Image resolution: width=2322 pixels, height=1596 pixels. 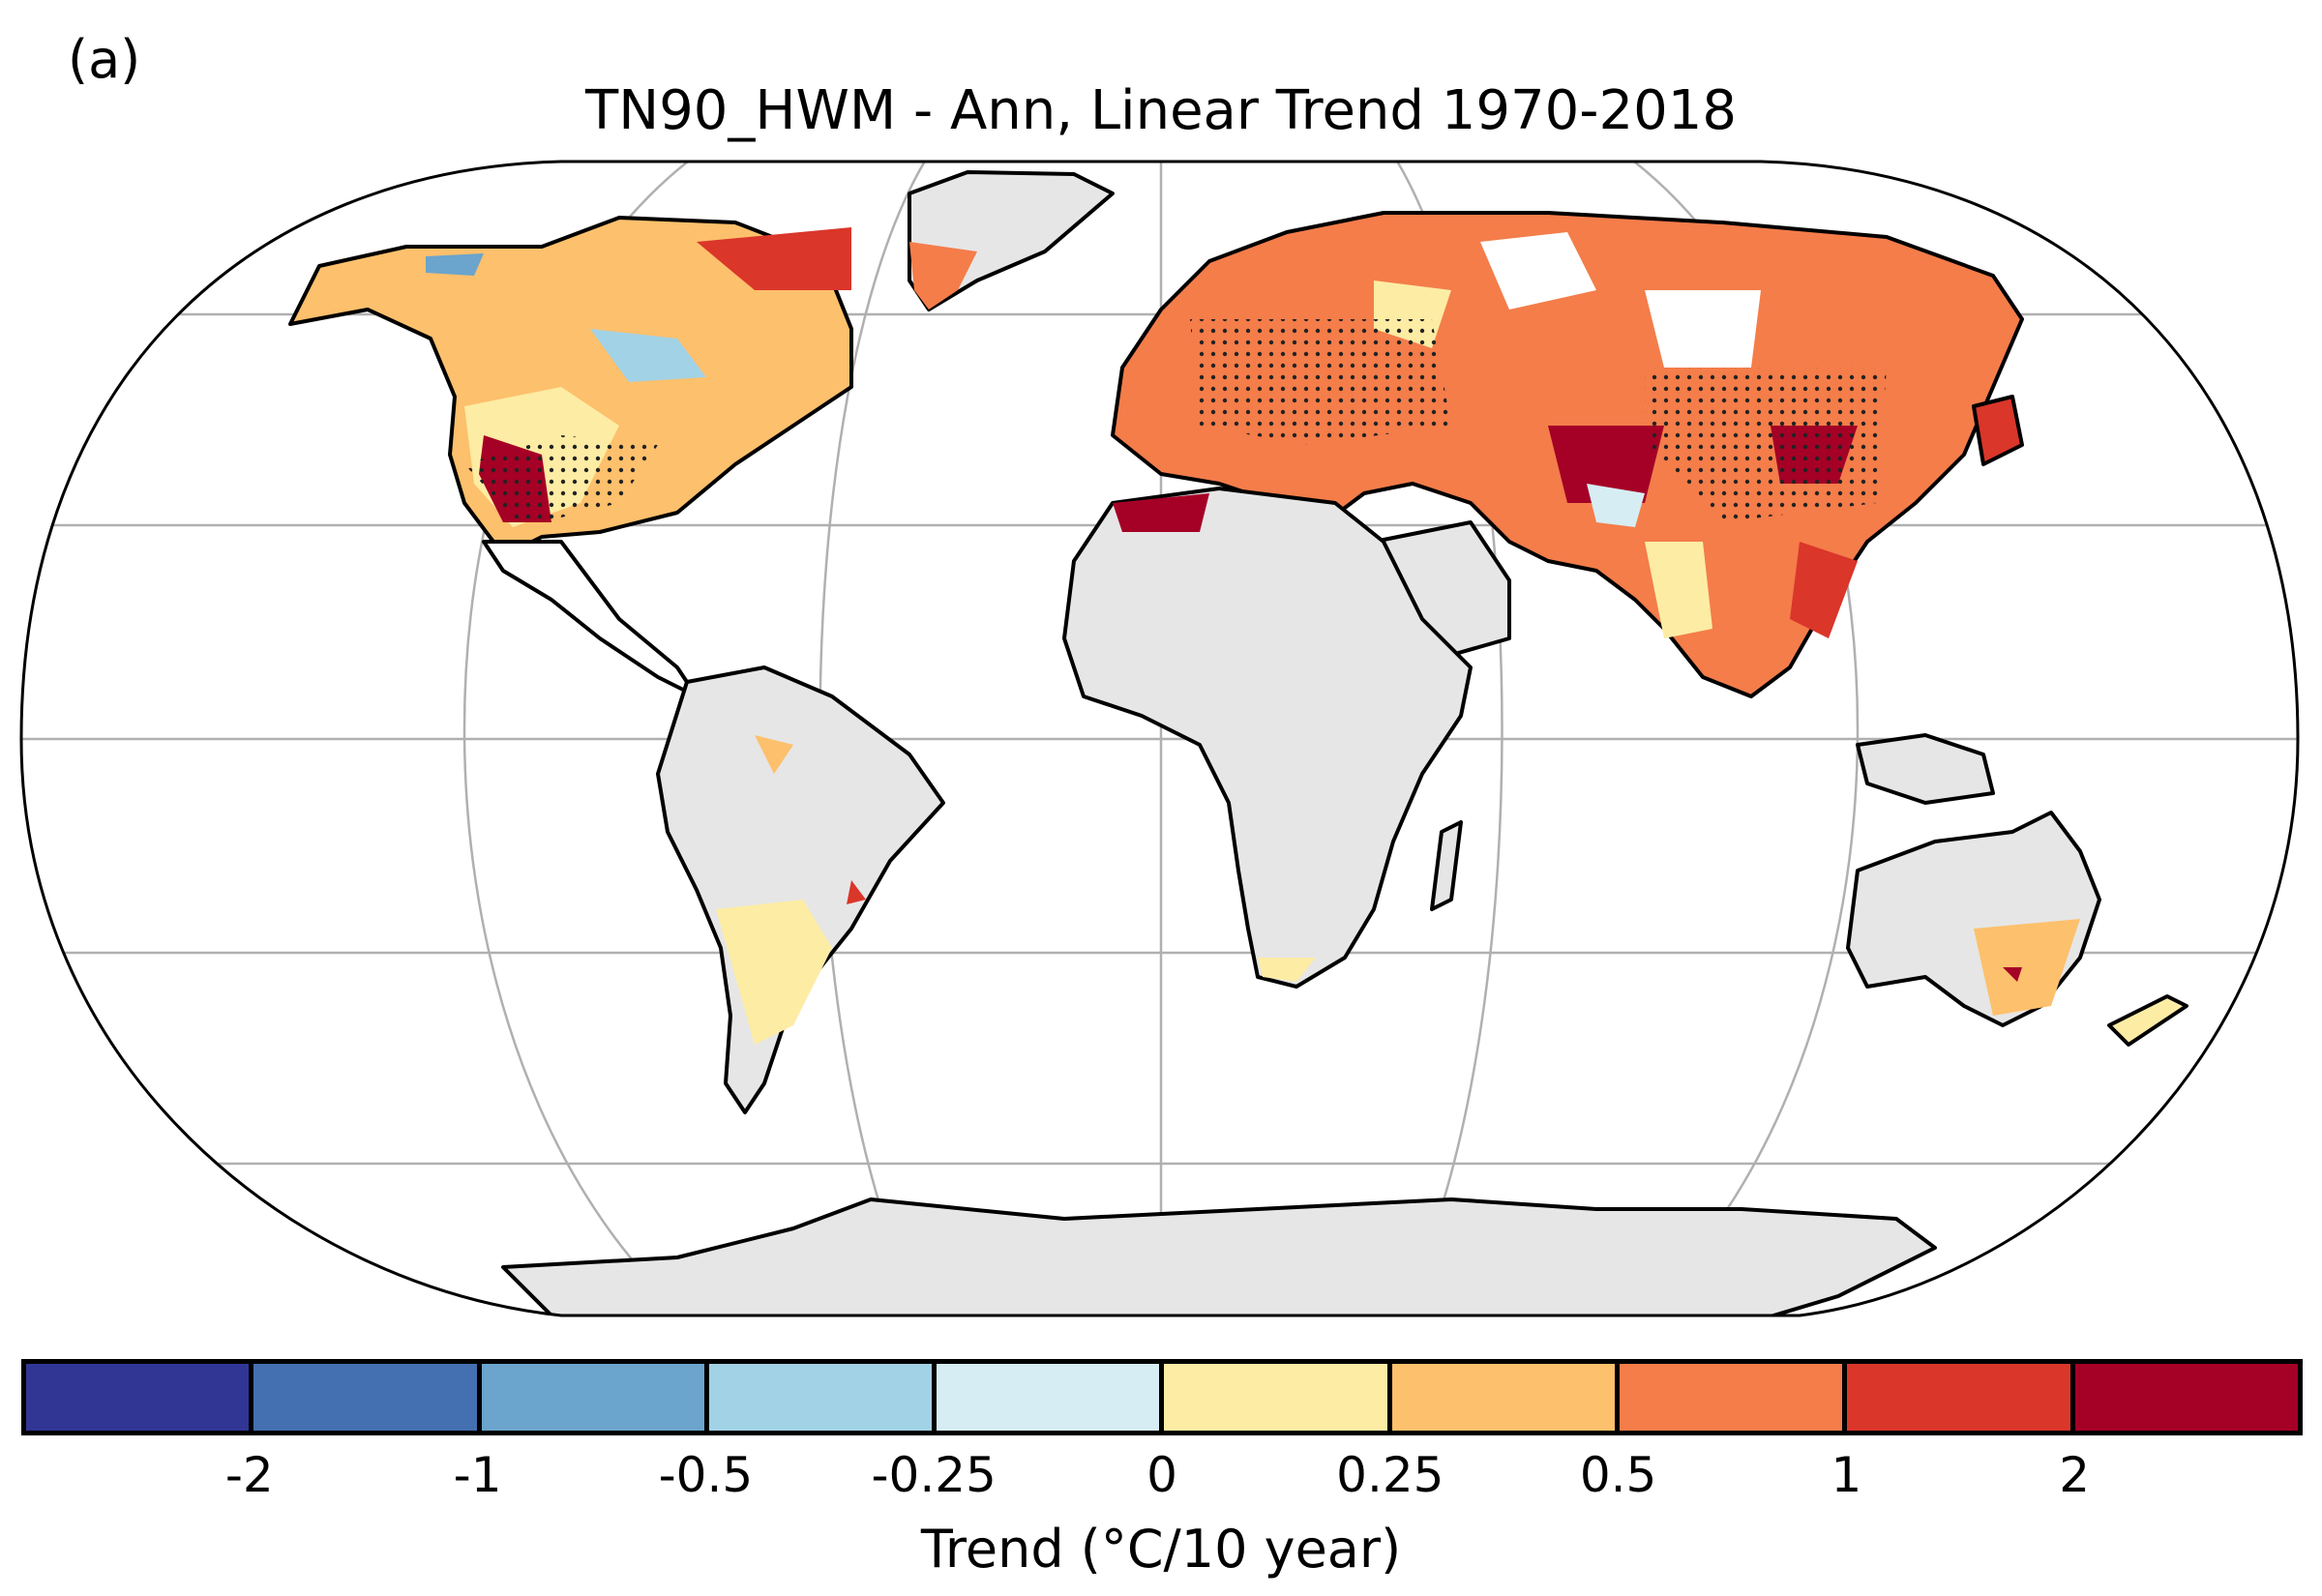 I want to click on colorbar-tick-label: -1, so click(x=477, y=1475).